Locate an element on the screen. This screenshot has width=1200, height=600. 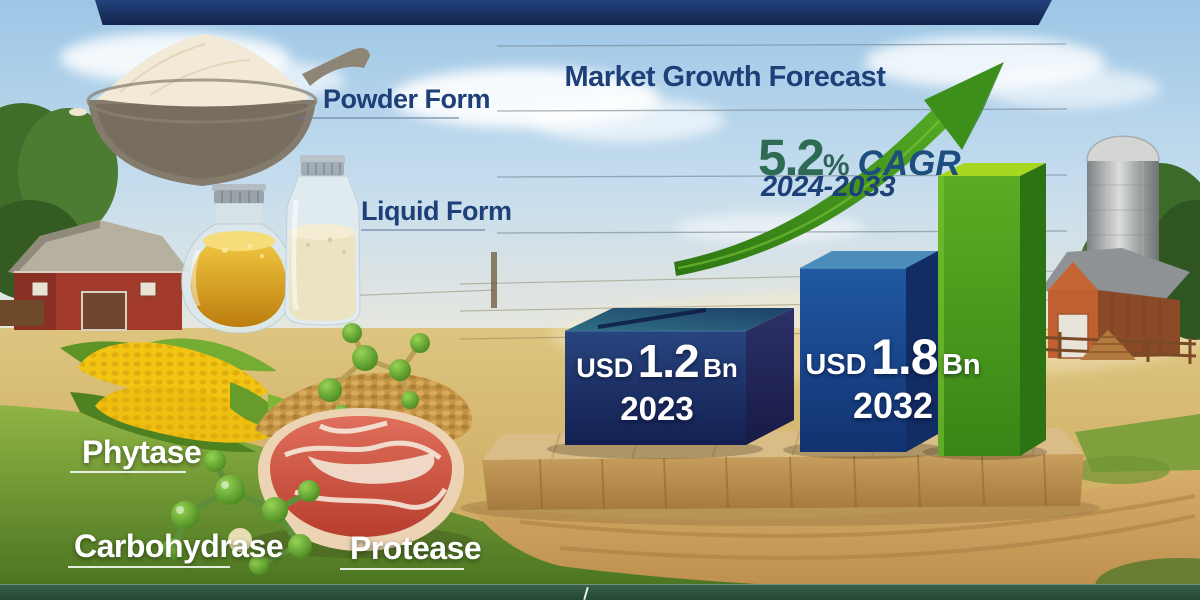
bar-2032-label: USD 1.8 Bn 2032 is located at coordinates (893, 378).